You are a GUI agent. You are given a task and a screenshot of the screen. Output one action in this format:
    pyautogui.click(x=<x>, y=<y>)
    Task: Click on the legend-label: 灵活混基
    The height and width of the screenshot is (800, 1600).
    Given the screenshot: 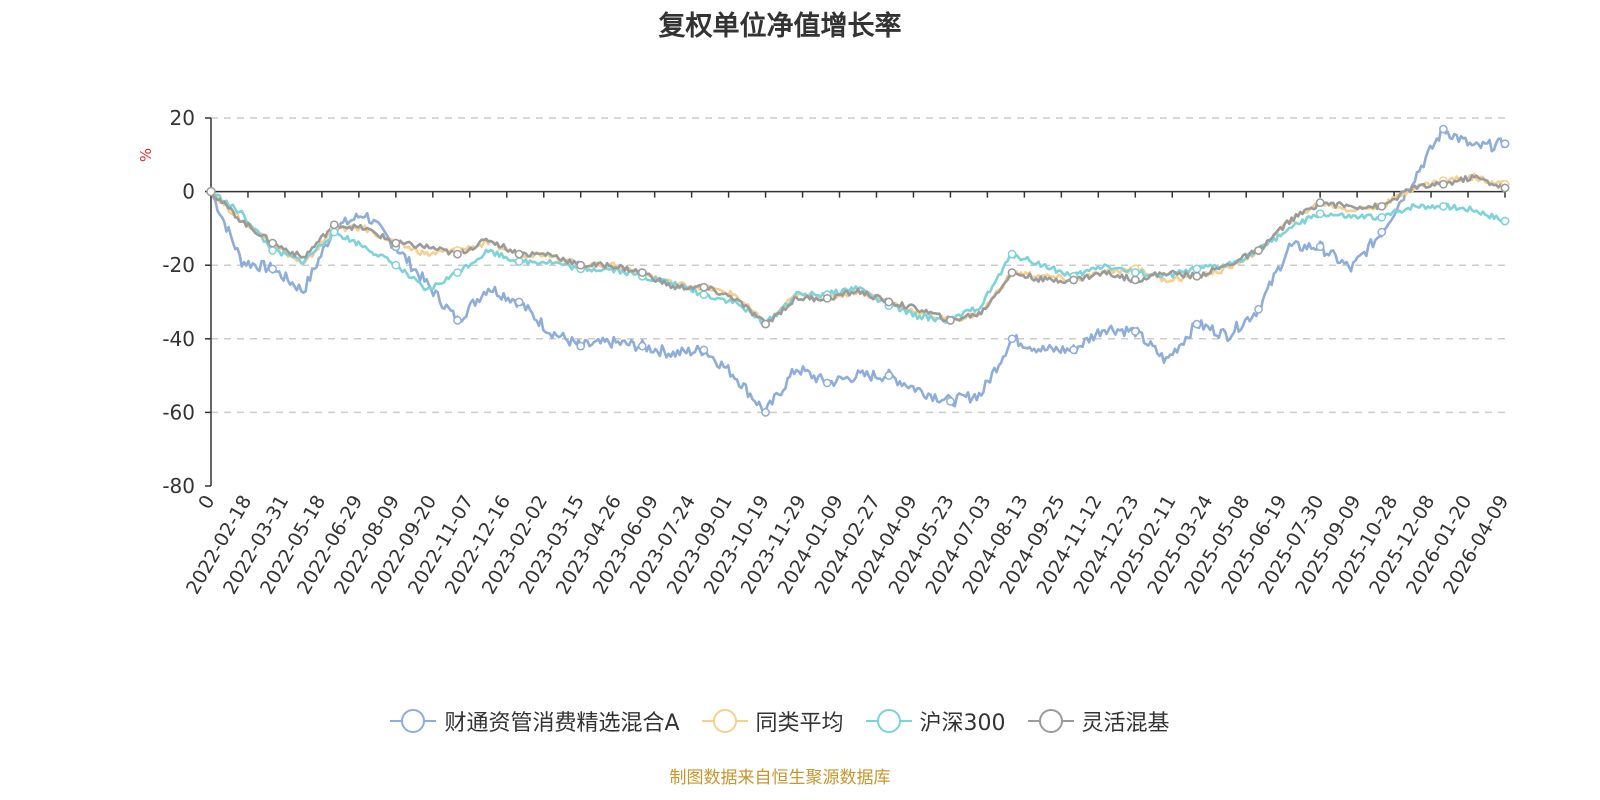 What is the action you would take?
    pyautogui.click(x=1125, y=723)
    